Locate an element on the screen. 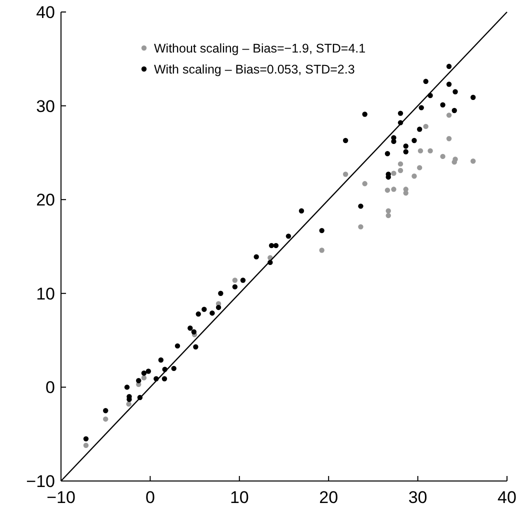  y-tick-label: 20 is located at coordinates (45, 200).